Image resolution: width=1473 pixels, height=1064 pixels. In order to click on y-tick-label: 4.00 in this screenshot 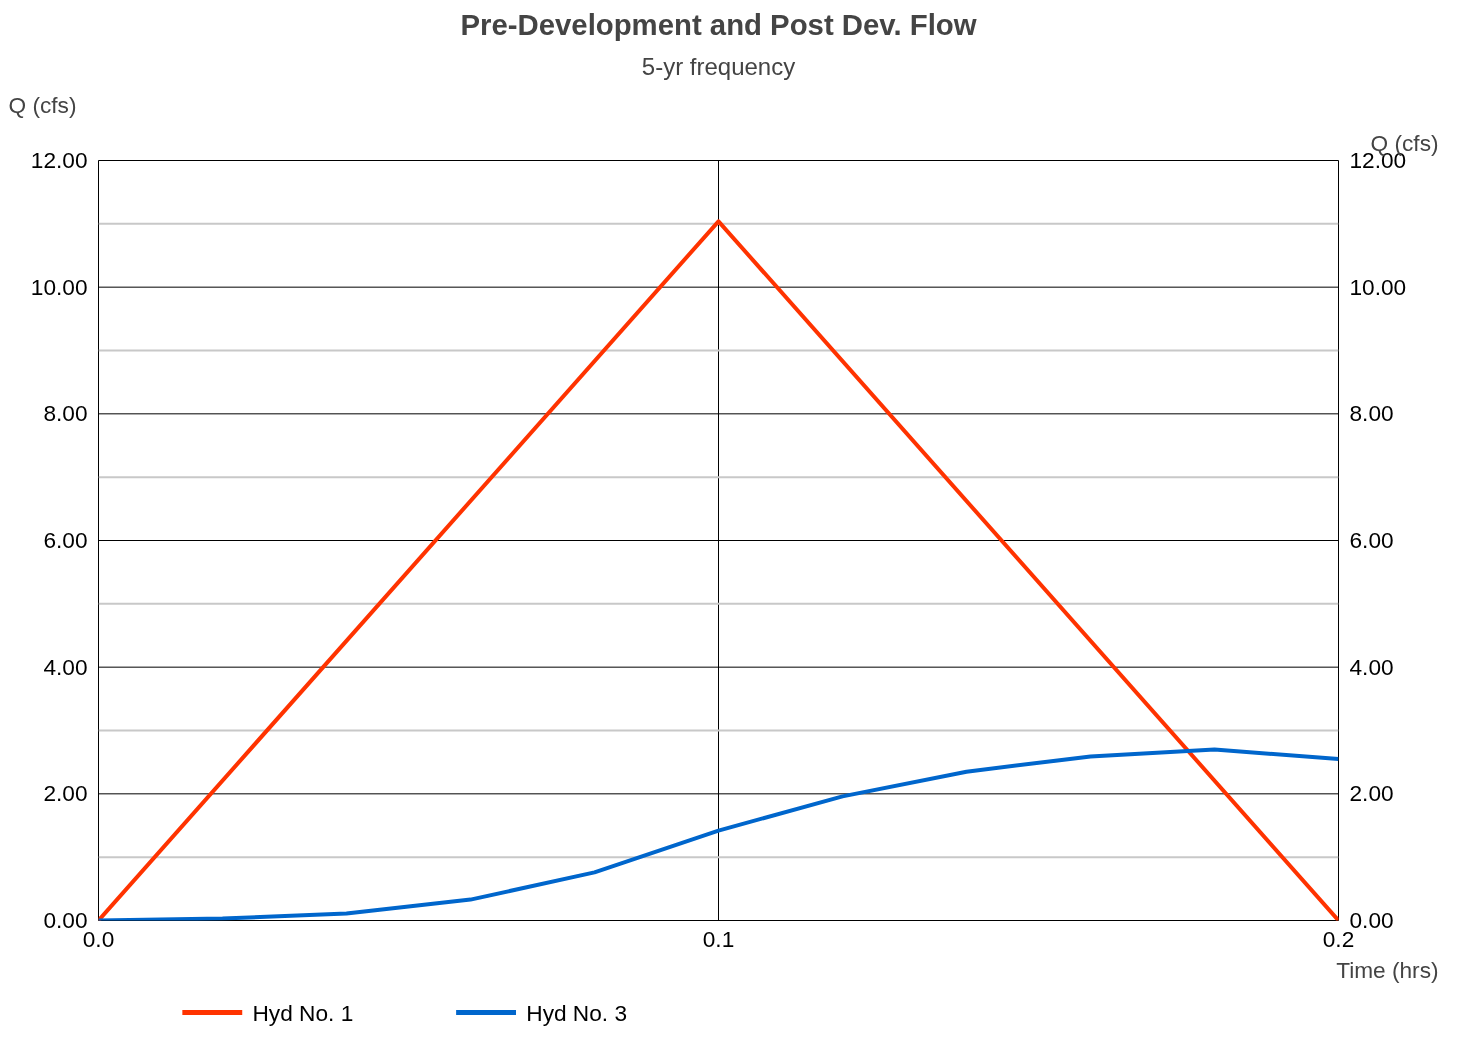, I will do `click(65, 666)`.